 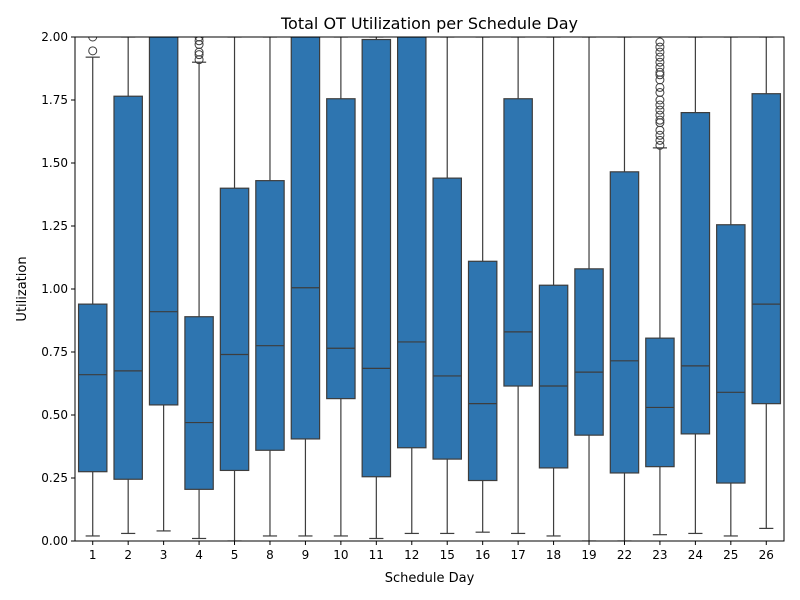 I want to click on y-tick-label: 0.00, so click(x=54, y=541).